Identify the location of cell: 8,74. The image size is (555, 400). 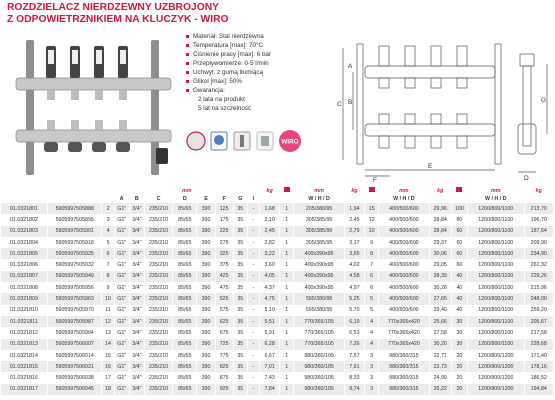
(355, 389).